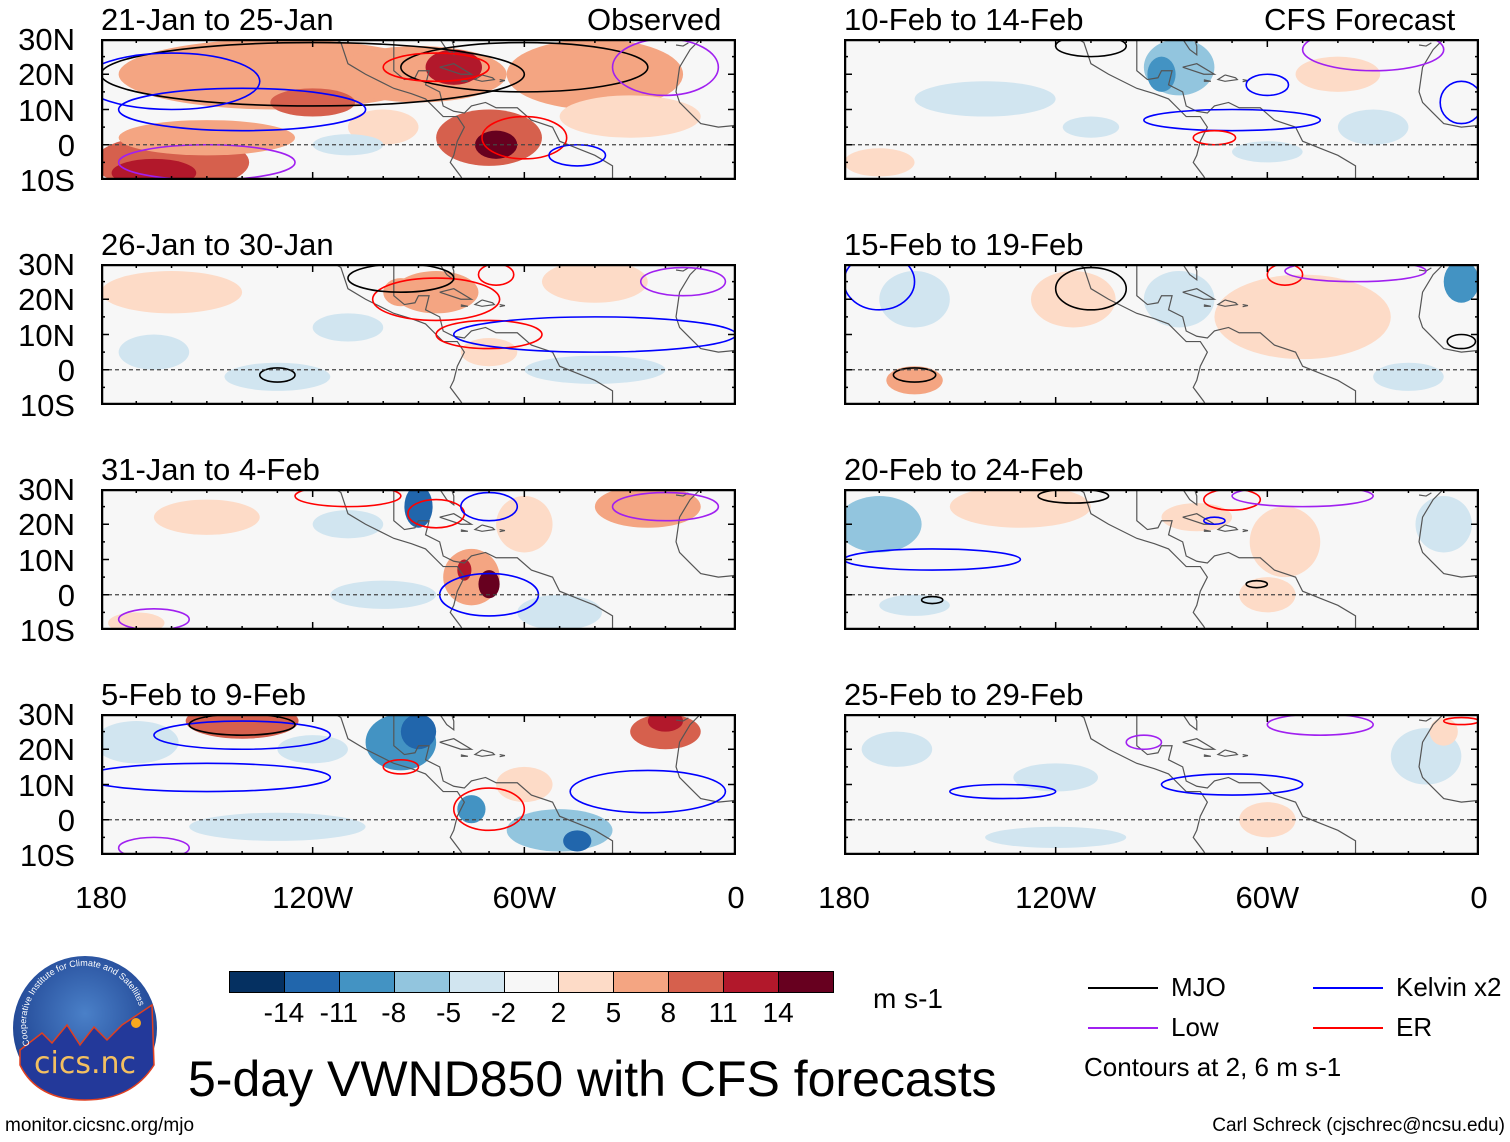 The height and width of the screenshot is (1142, 1510). What do you see at coordinates (558, 1012) in the screenshot?
I see `colorbar-label: 2` at bounding box center [558, 1012].